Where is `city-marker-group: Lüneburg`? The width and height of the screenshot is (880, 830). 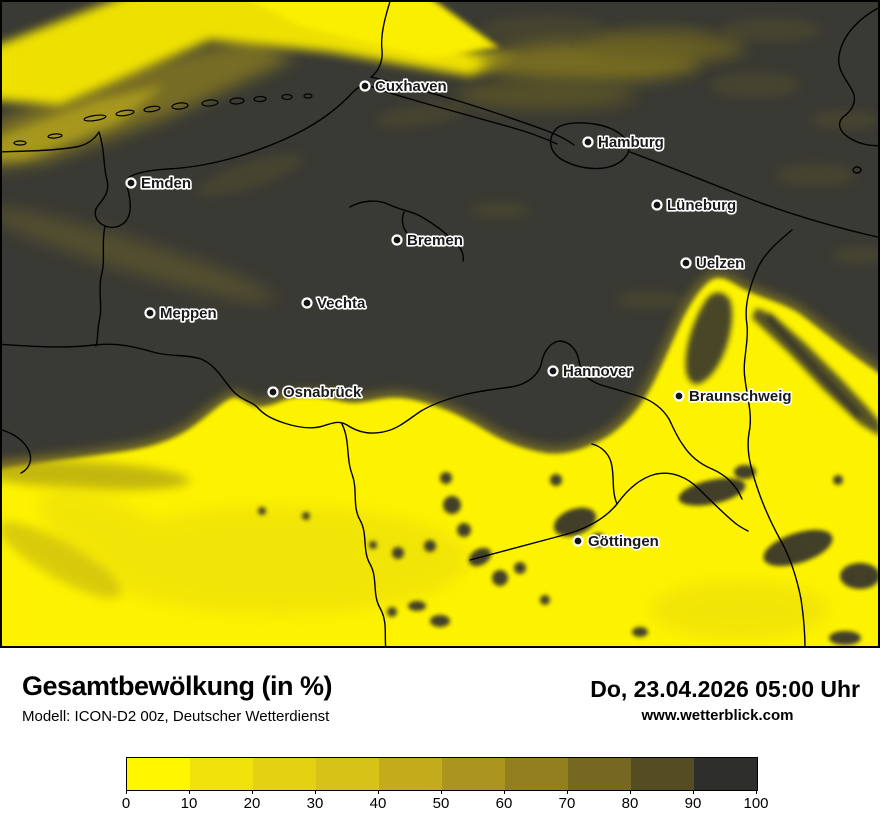 city-marker-group: Lüneburg is located at coordinates (694, 205).